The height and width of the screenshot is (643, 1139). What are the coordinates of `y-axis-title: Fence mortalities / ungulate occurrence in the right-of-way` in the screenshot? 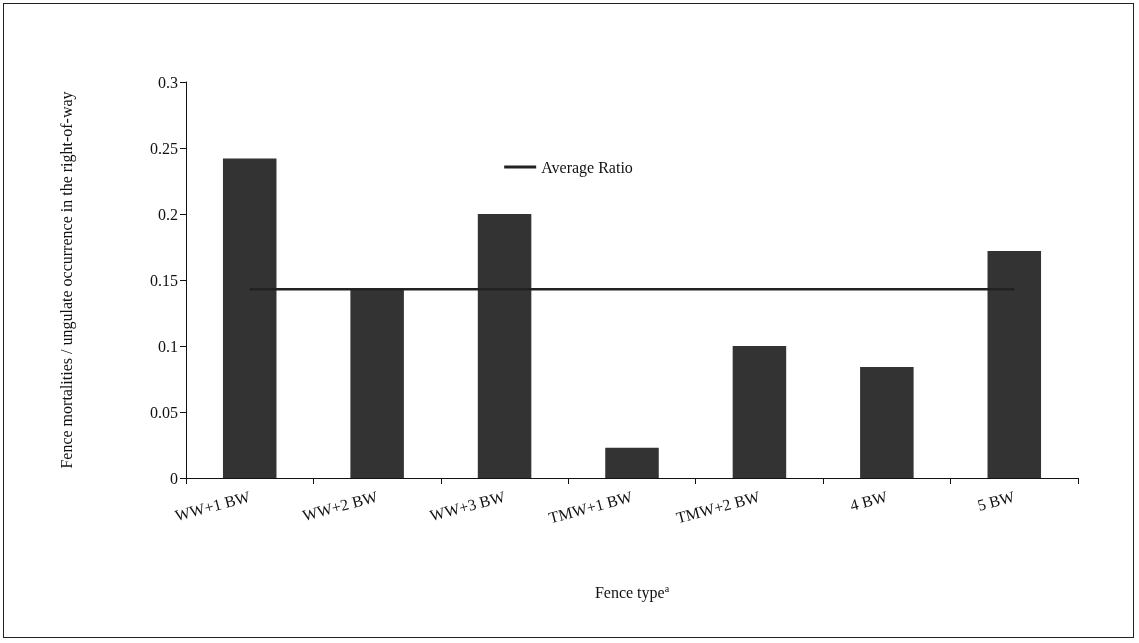 It's located at (66, 280).